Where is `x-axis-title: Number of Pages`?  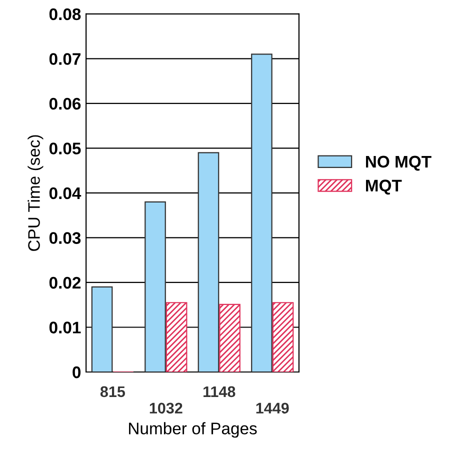 x-axis-title: Number of Pages is located at coordinates (193, 430).